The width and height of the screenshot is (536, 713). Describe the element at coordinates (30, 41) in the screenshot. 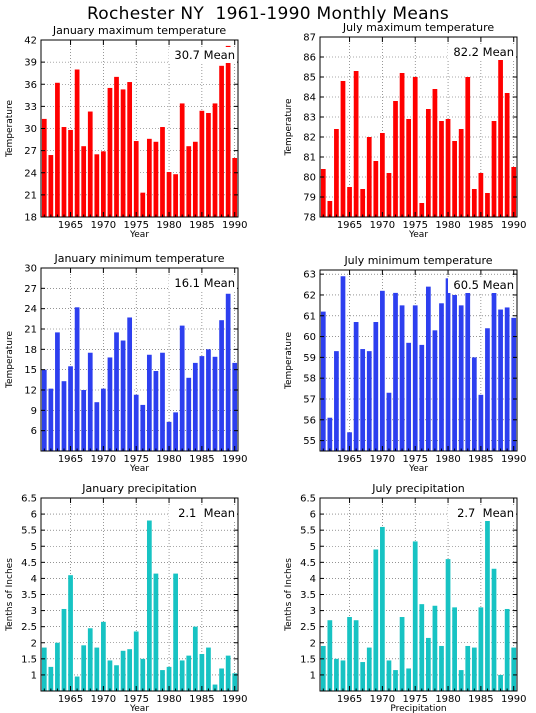

I see `y-tick-label: 42` at that location.